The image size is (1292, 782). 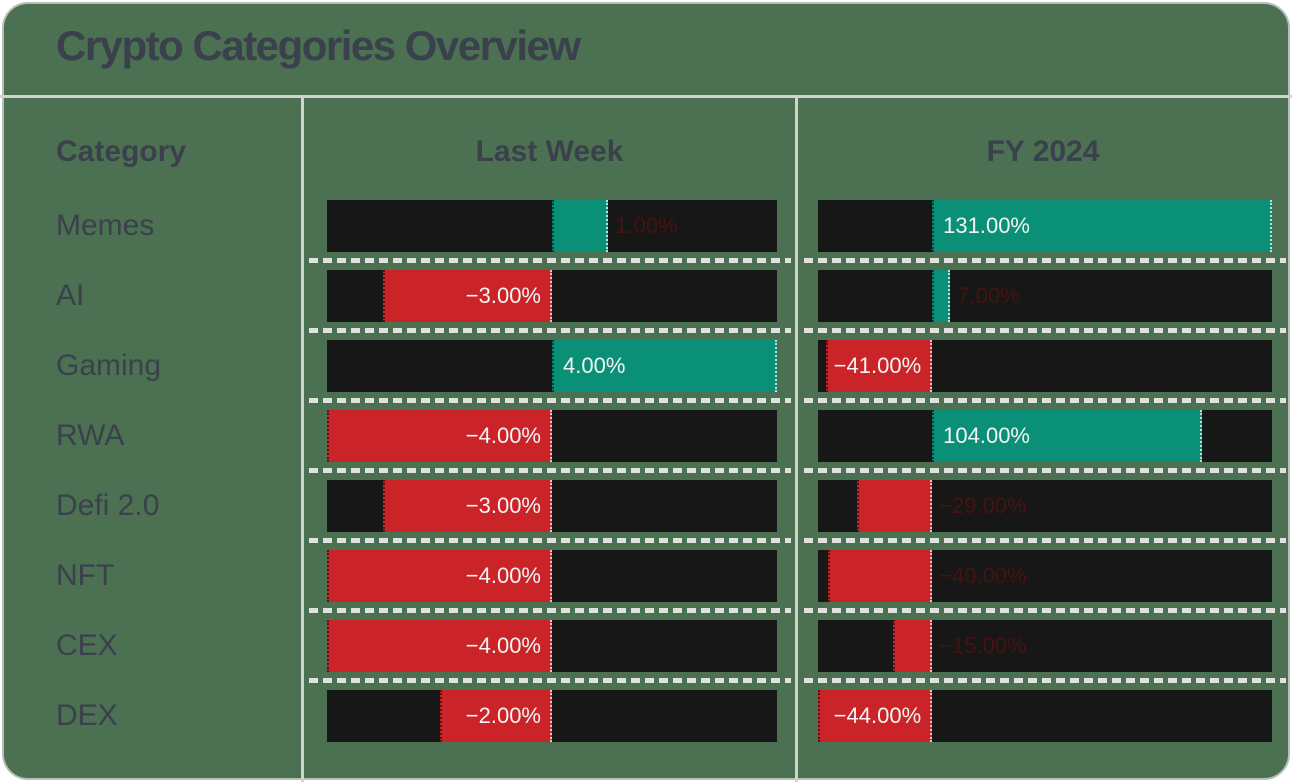 I want to click on category-label: Defi 2.0, so click(x=108, y=505).